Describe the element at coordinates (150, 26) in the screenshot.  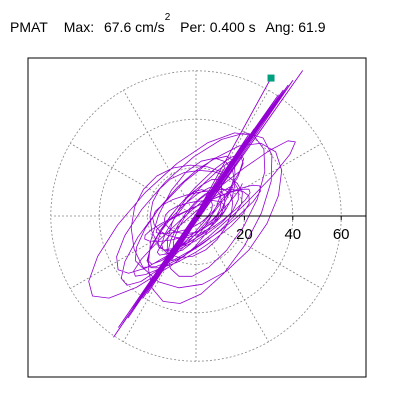
I see `max-unit: cm/s` at that location.